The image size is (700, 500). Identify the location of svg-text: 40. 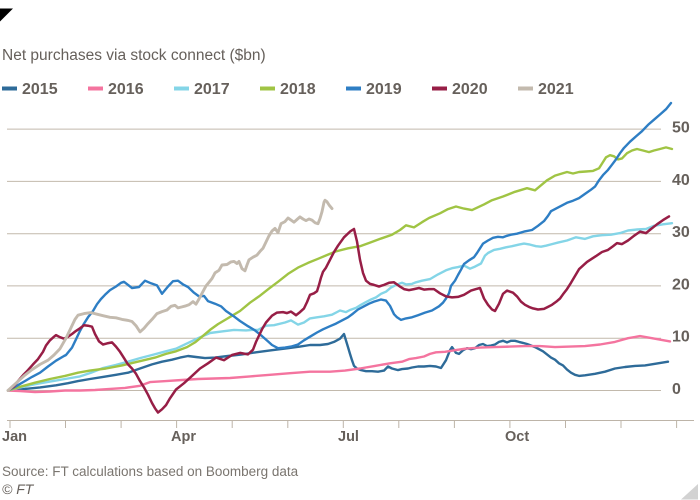
(681, 180).